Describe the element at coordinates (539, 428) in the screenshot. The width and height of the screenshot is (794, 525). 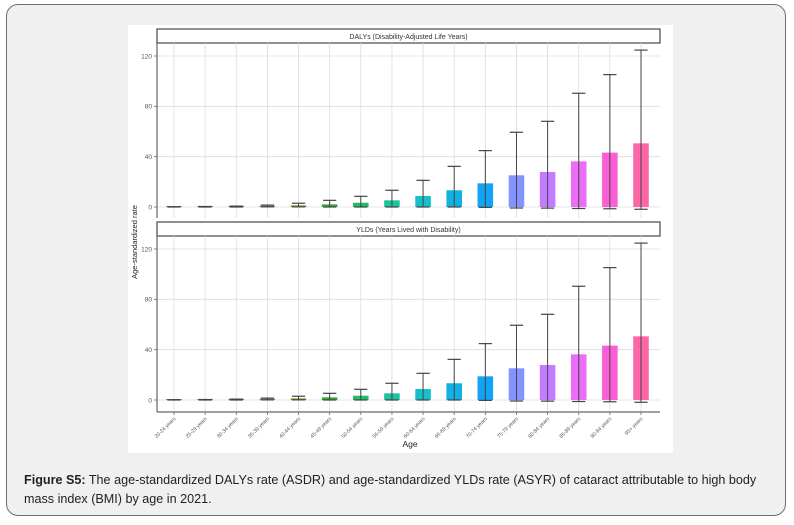
I see `x-tick-label: 80-84 years` at that location.